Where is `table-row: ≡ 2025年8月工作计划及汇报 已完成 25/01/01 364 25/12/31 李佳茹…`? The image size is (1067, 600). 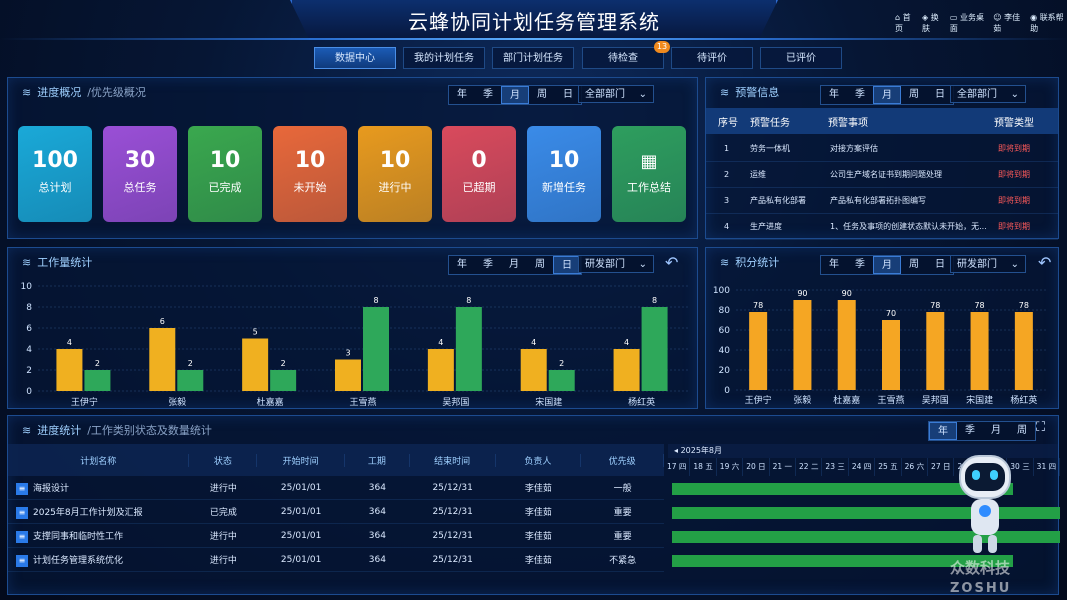 table-row: ≡ 2025年8月工作计划及汇报 已完成 25/01/01 364 25/12/31 李佳茹… is located at coordinates (336, 512).